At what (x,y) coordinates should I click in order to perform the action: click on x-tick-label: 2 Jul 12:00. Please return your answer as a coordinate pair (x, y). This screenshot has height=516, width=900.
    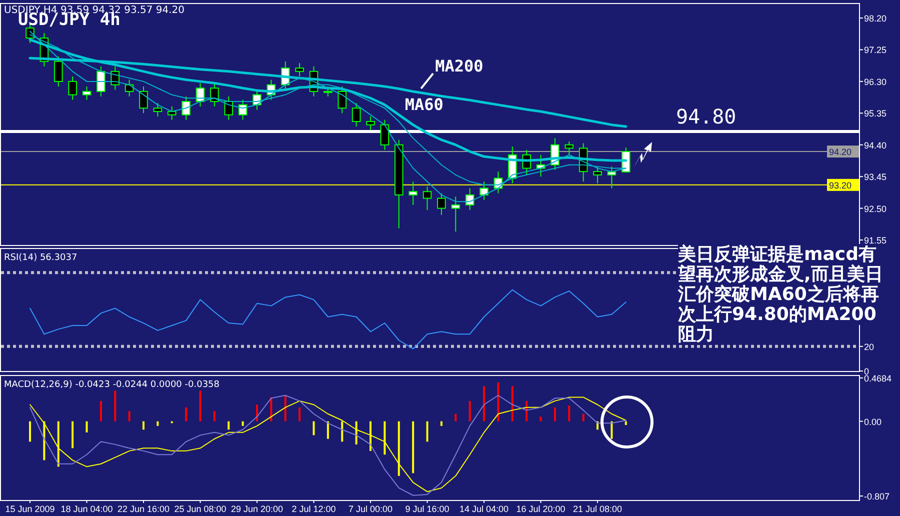
    Looking at the image, I should click on (314, 509).